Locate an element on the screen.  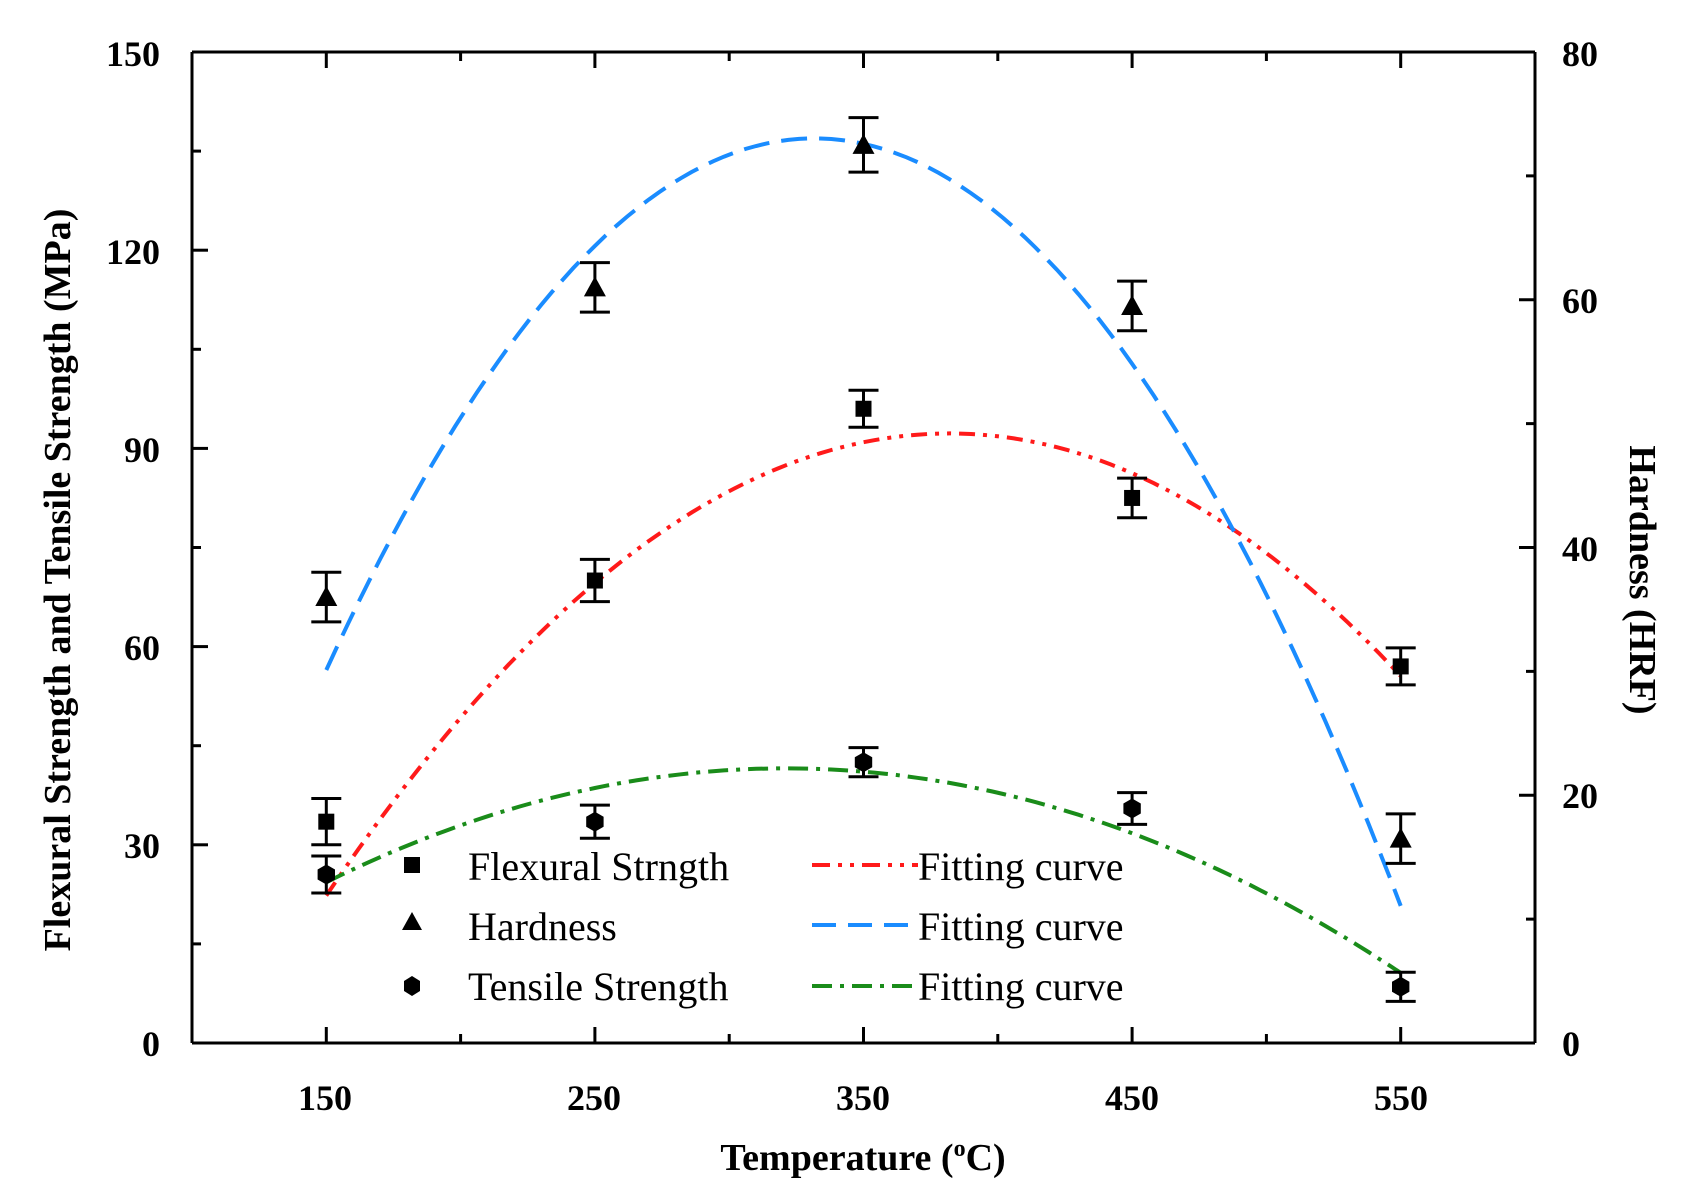
x-tick-label: 350 is located at coordinates (863, 1098).